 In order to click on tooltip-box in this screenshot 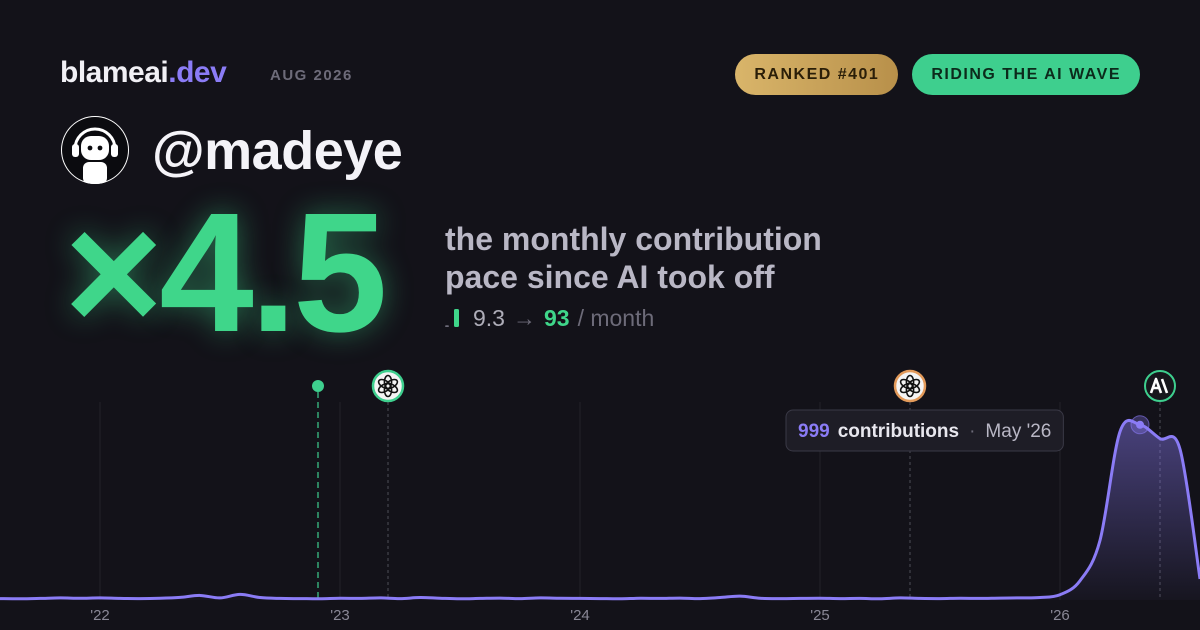, I will do `click(924, 430)`.